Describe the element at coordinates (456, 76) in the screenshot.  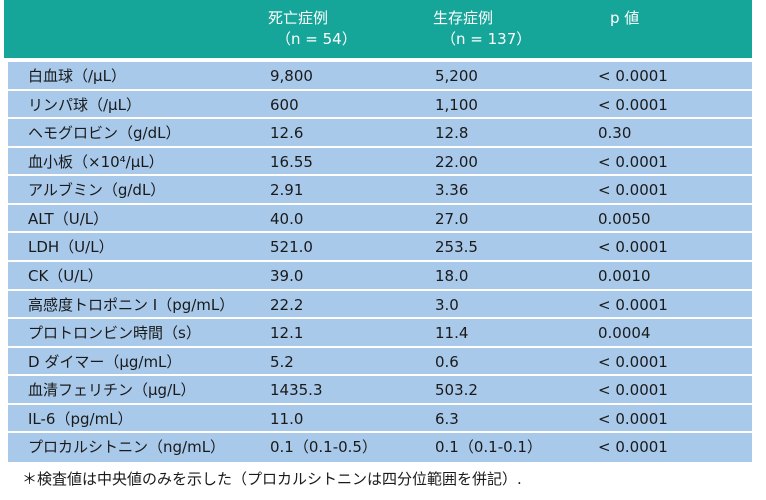
I see `cell-value: 5,200` at that location.